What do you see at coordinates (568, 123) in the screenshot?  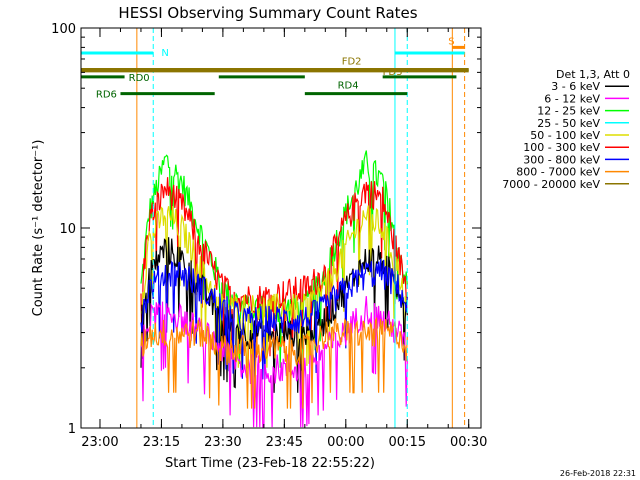 I see `legend-label: 25 - 50 keV` at bounding box center [568, 123].